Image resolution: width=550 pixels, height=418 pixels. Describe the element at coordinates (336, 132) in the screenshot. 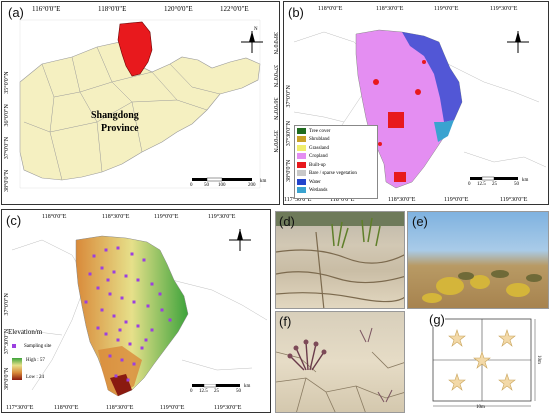

I see `legend-item: Tree cover` at that location.